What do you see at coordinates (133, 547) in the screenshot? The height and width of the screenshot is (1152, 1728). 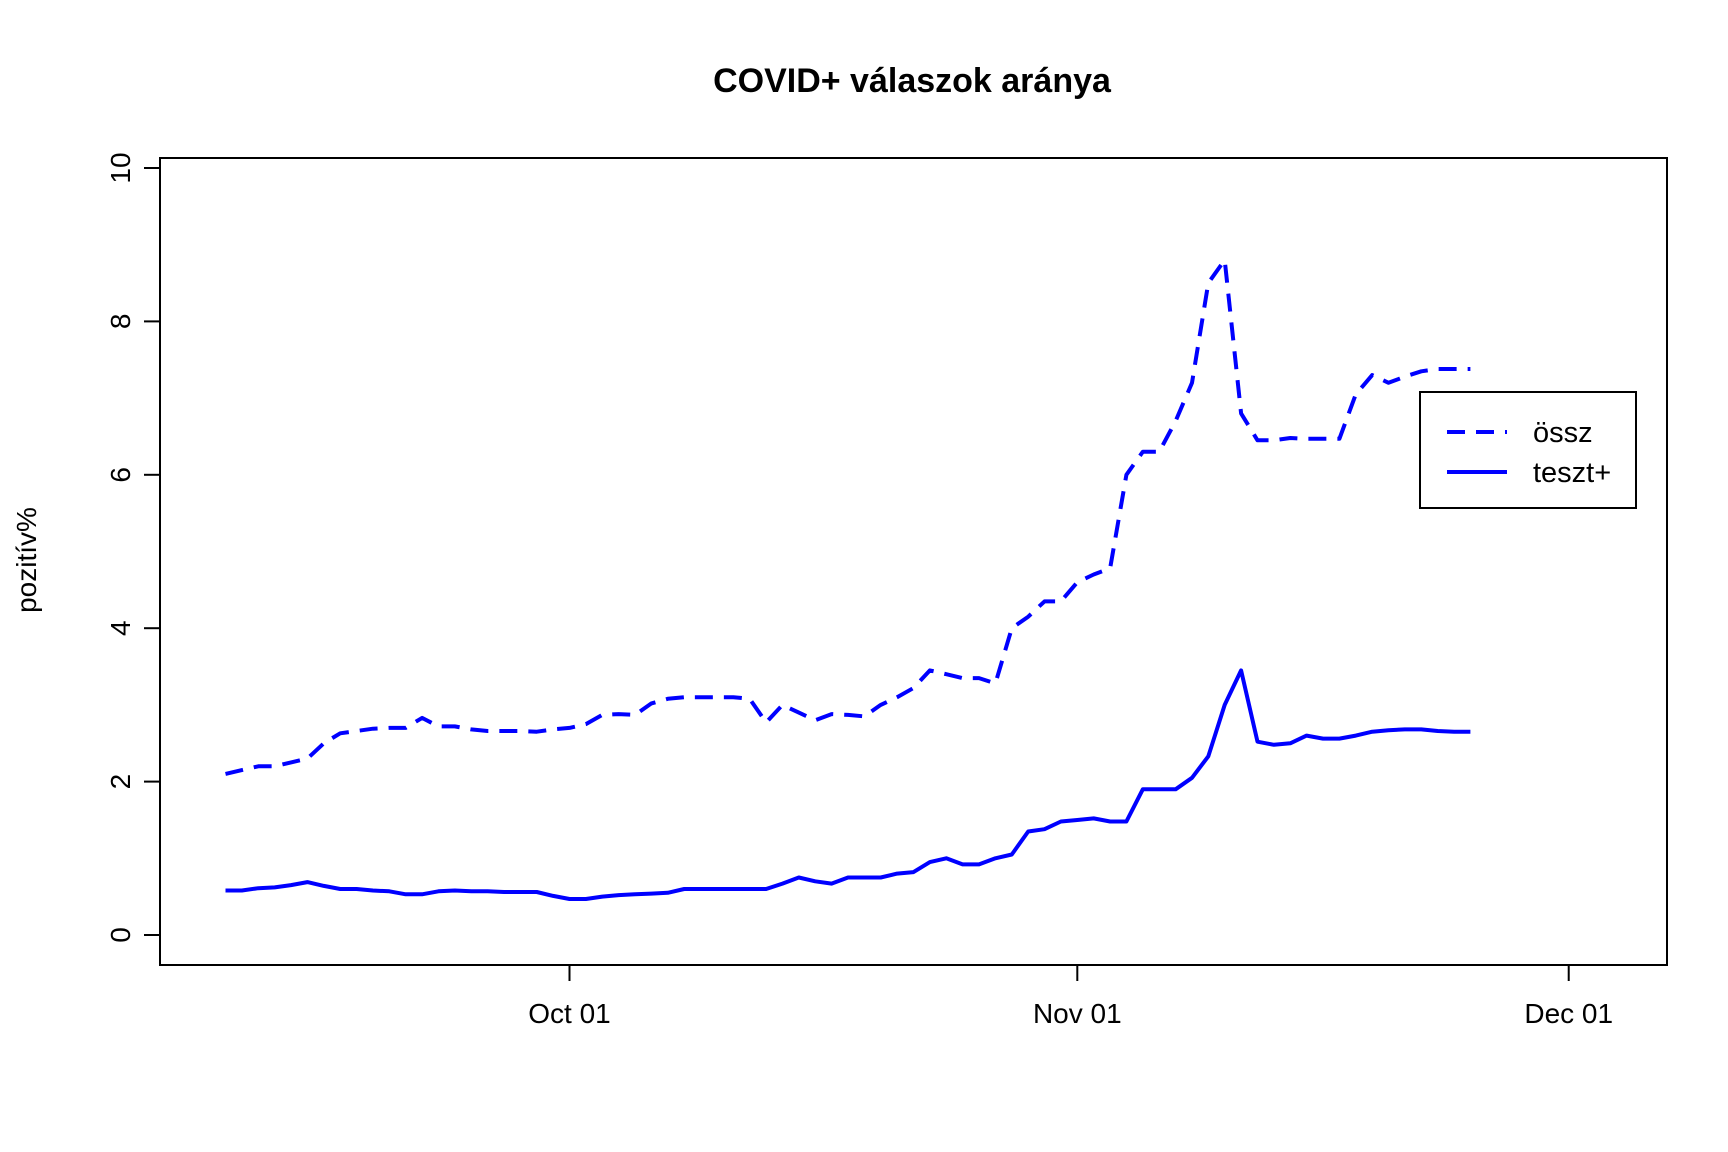 I see `y-axis: 0 2 4 6 8 10` at bounding box center [133, 547].